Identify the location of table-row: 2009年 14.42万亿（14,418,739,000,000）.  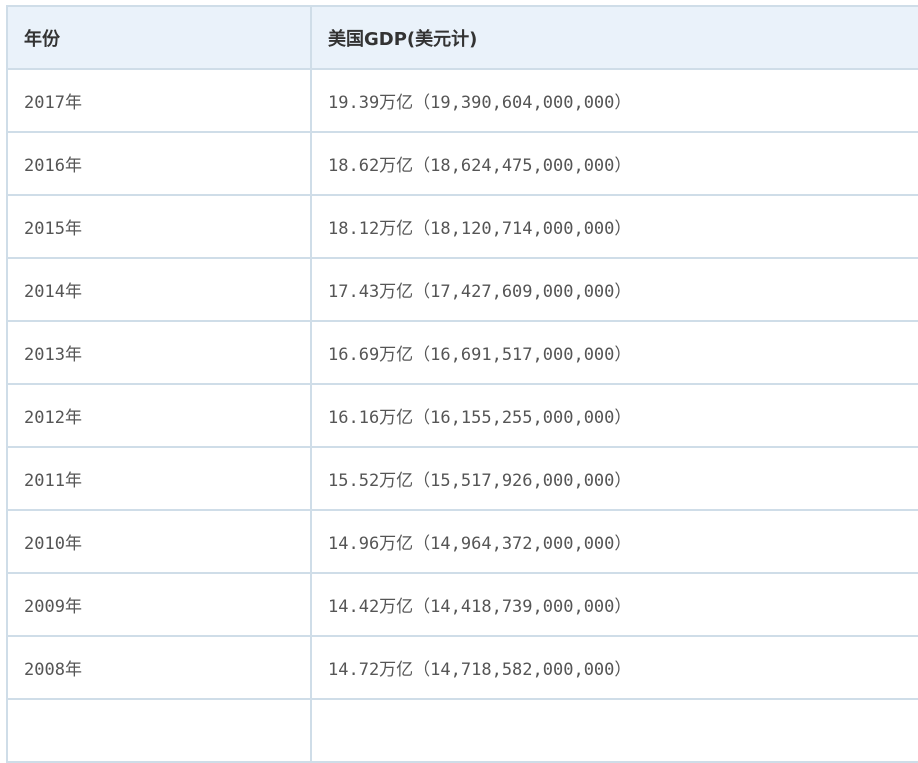
(462, 604).